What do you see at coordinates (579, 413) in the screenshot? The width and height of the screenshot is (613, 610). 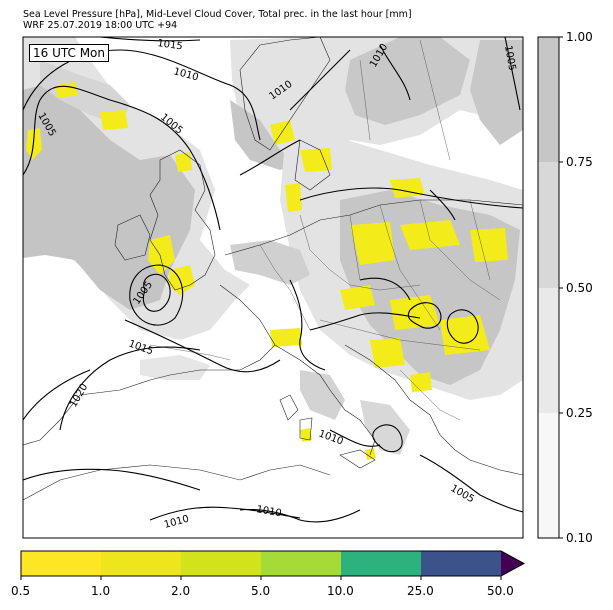 I see `colorbar-tick-label: 0.25` at bounding box center [579, 413].